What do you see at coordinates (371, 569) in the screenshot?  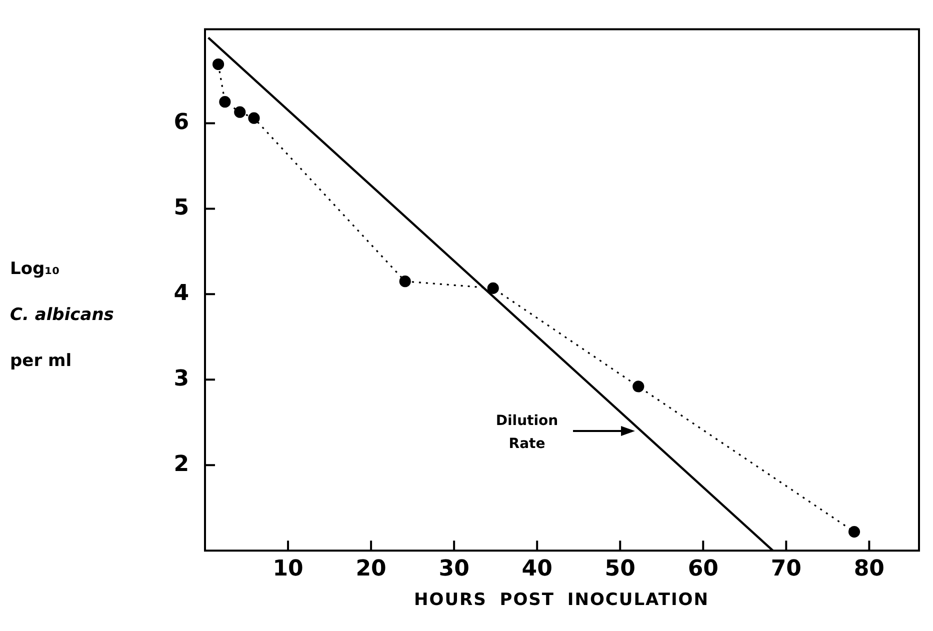 I see `x-tick-label: 20` at bounding box center [371, 569].